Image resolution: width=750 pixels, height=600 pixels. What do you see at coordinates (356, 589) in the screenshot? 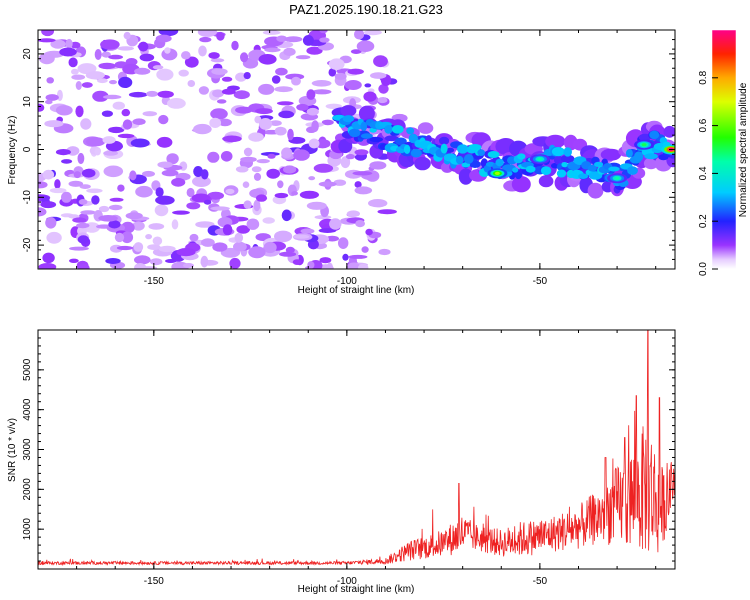
I see `snr-x-axis-label: Height of straight line (km)` at bounding box center [356, 589].